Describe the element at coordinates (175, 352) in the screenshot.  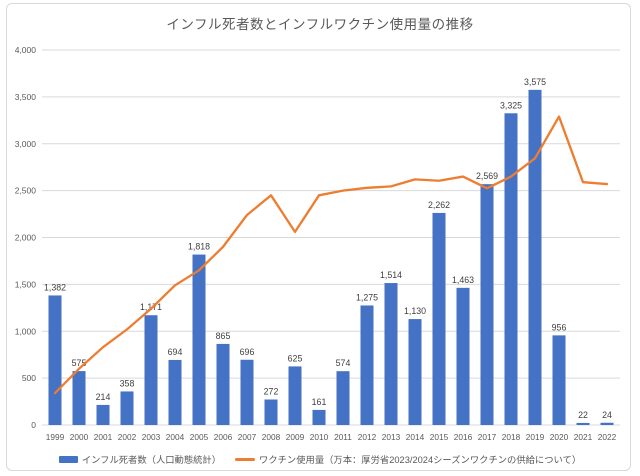
I see `svg-text: 694` at that location.